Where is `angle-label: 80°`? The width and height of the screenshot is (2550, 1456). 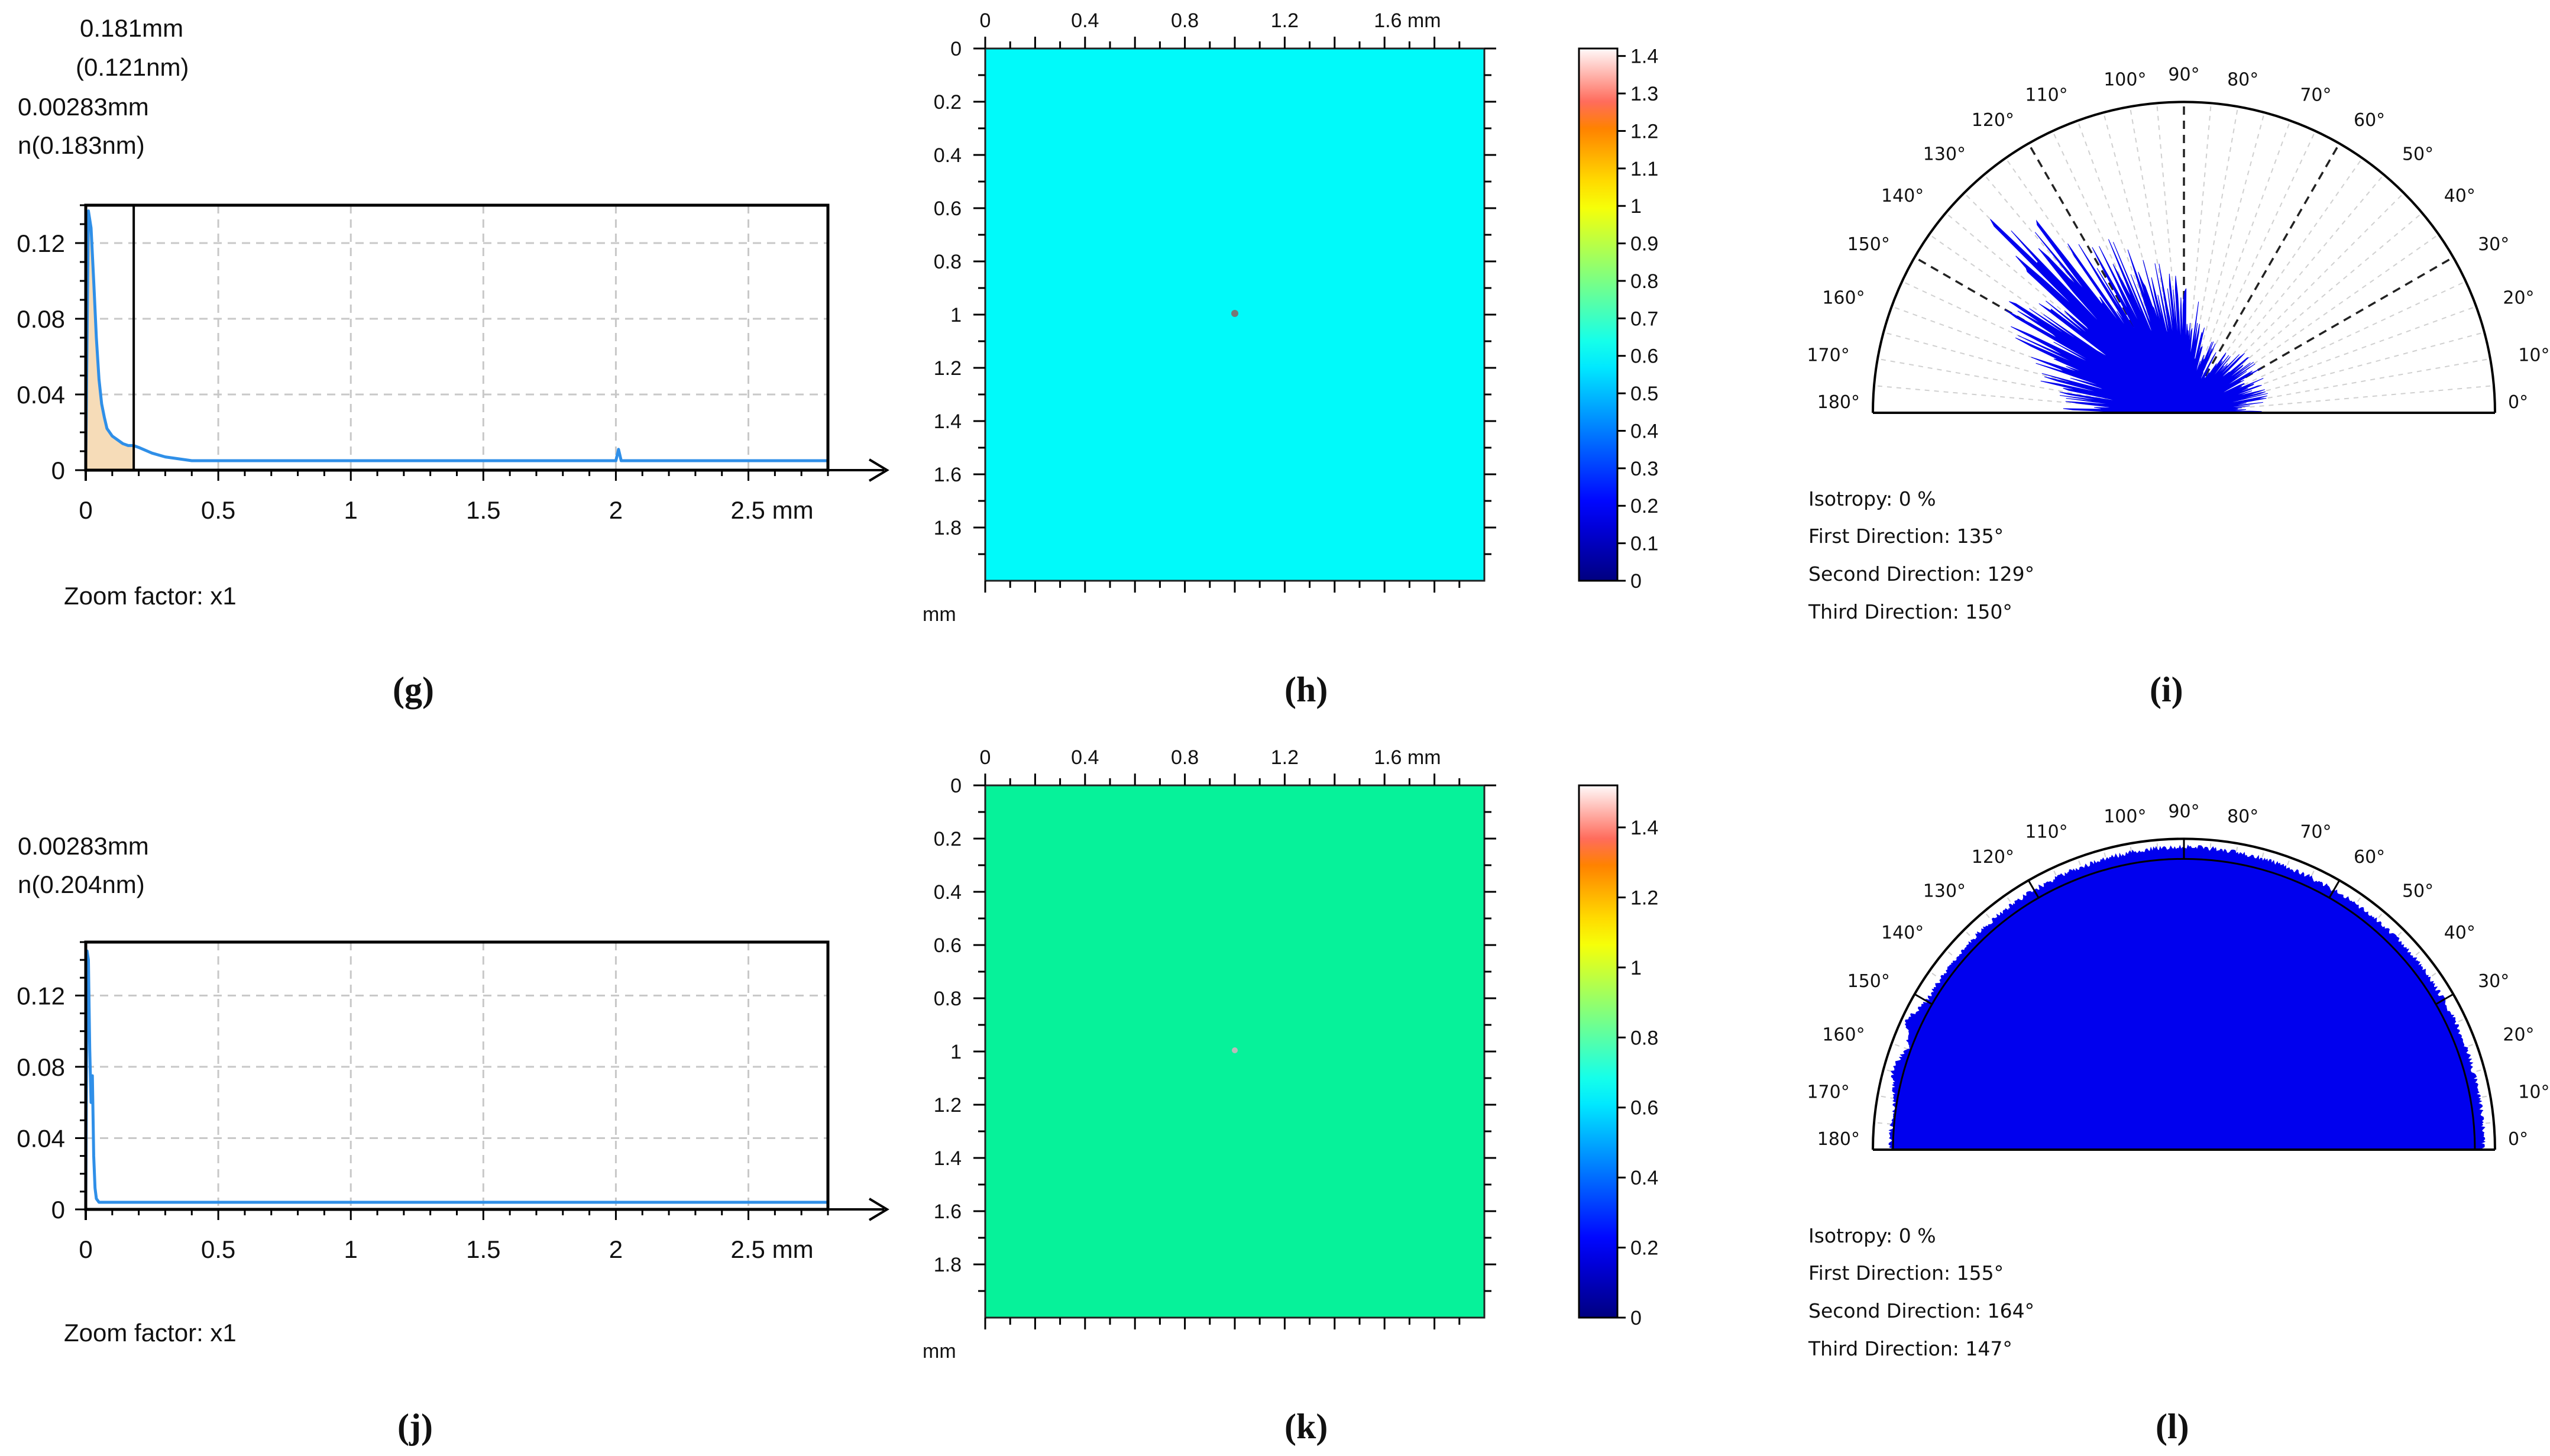
angle-label: 80° is located at coordinates (2242, 817).